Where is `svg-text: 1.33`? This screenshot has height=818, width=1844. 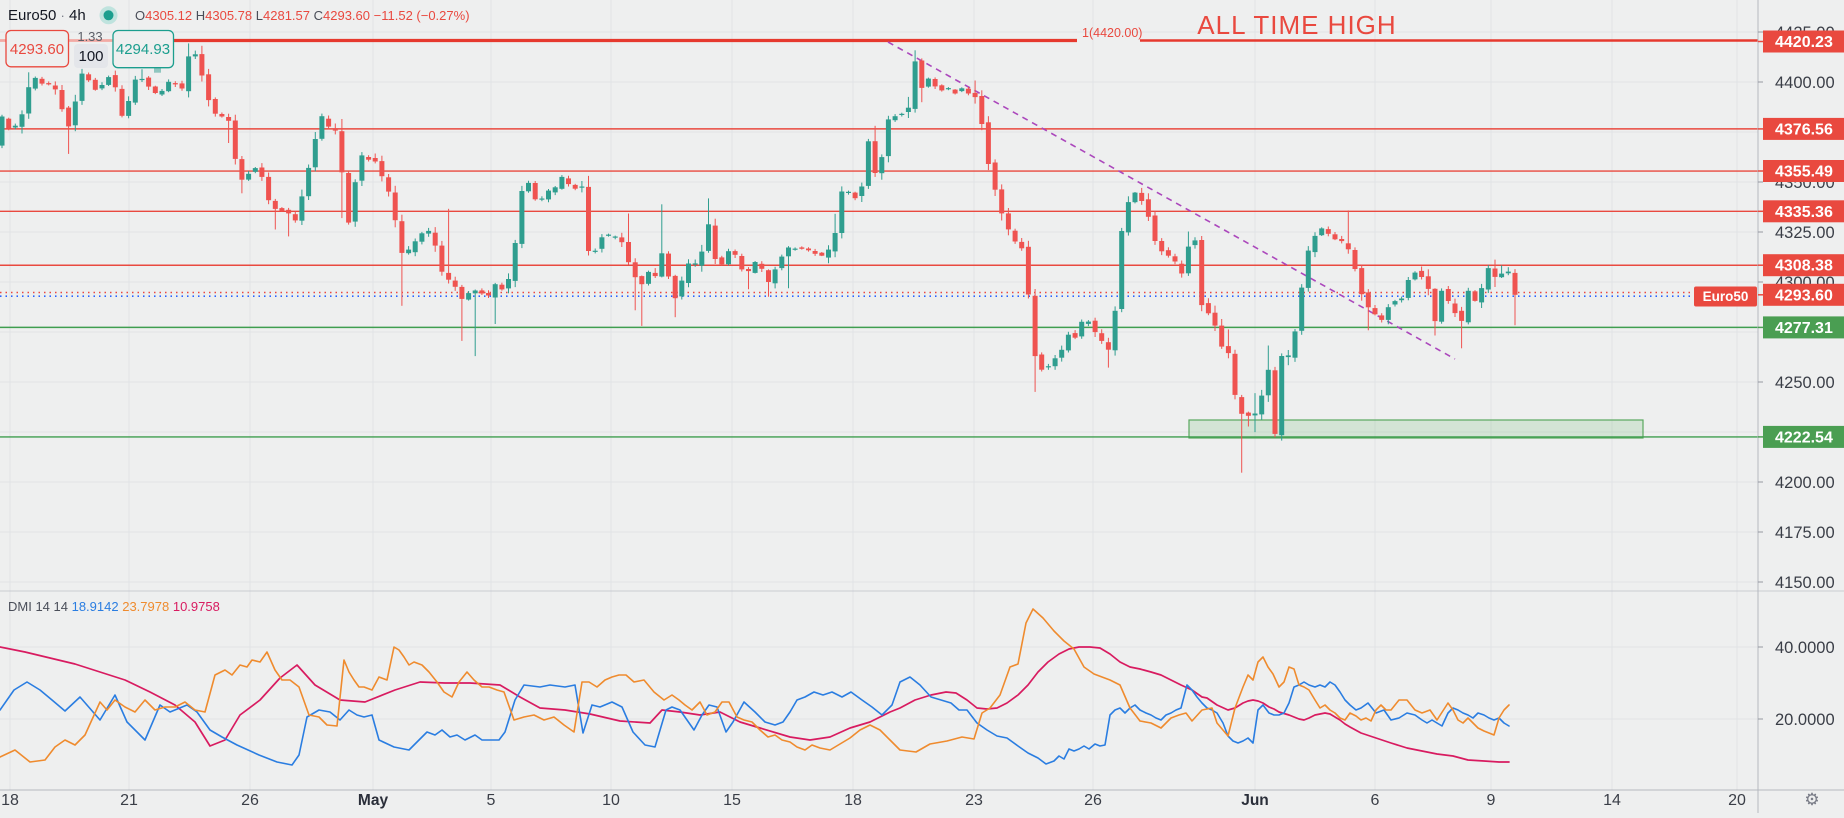
svg-text: 1.33 is located at coordinates (89, 36).